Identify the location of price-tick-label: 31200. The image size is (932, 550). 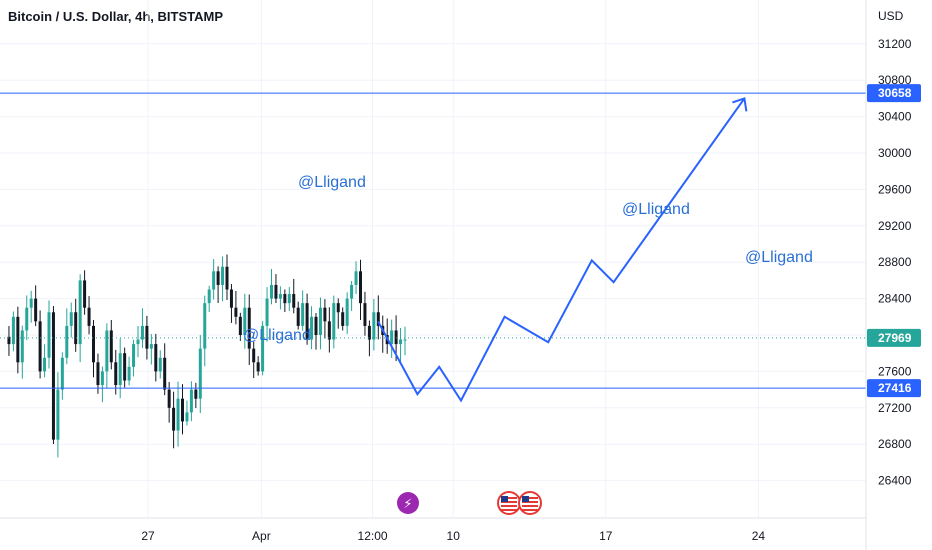
(895, 44).